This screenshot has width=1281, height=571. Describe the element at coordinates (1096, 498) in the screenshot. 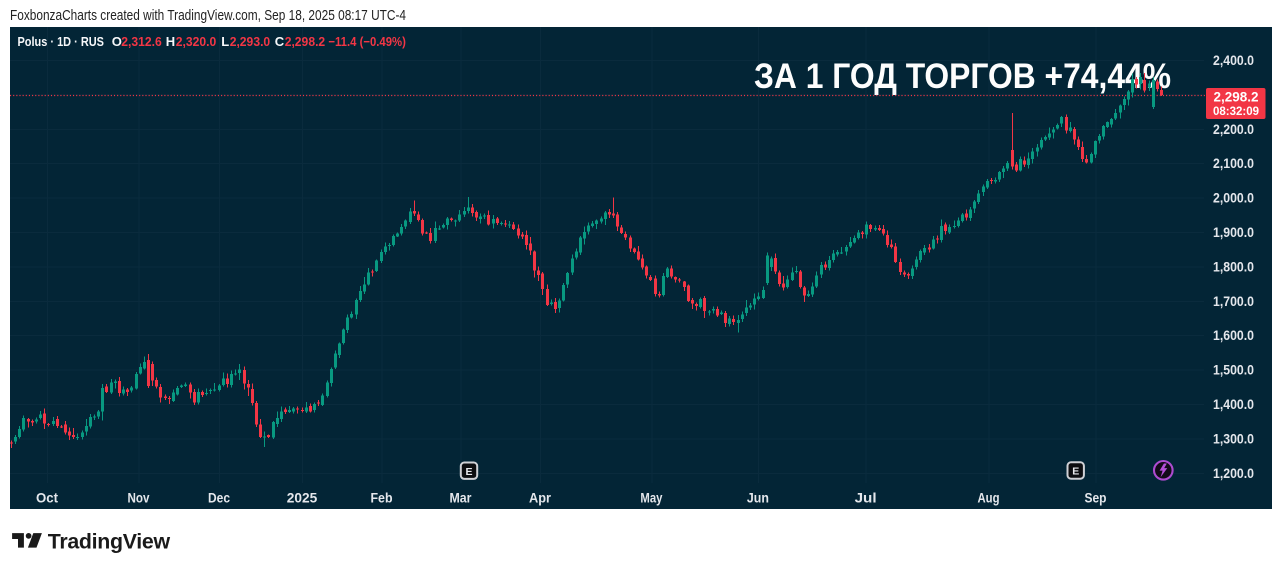

I see `svg-text: Sep` at that location.